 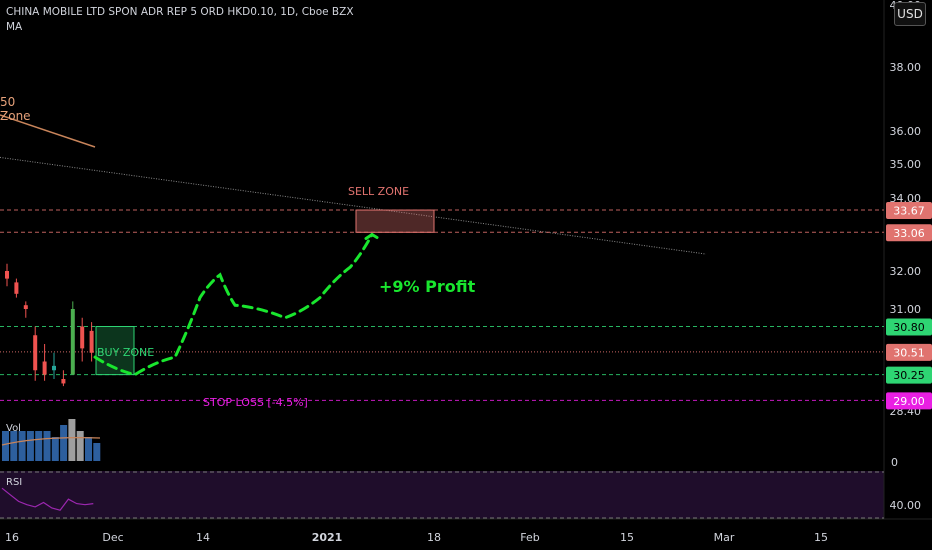 I want to click on volume-bars-group, so click(x=51, y=440).